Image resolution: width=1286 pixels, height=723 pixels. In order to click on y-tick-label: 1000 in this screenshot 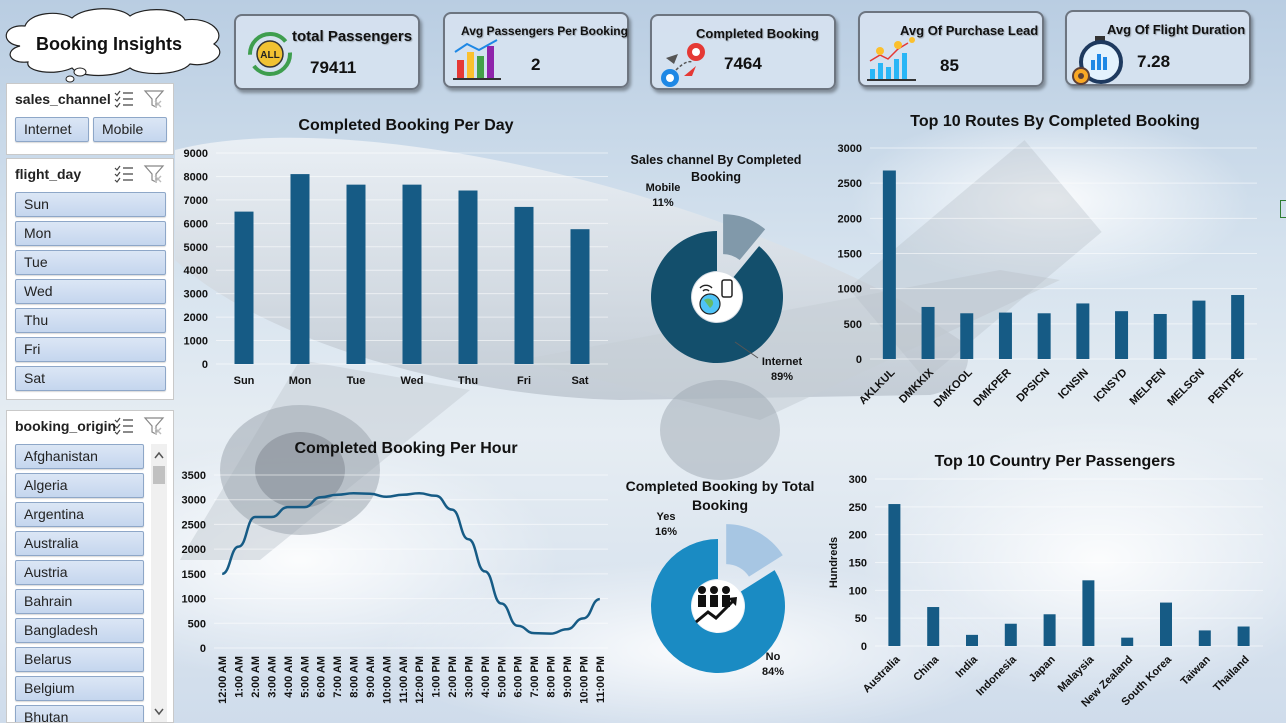, I will do `click(196, 342)`.